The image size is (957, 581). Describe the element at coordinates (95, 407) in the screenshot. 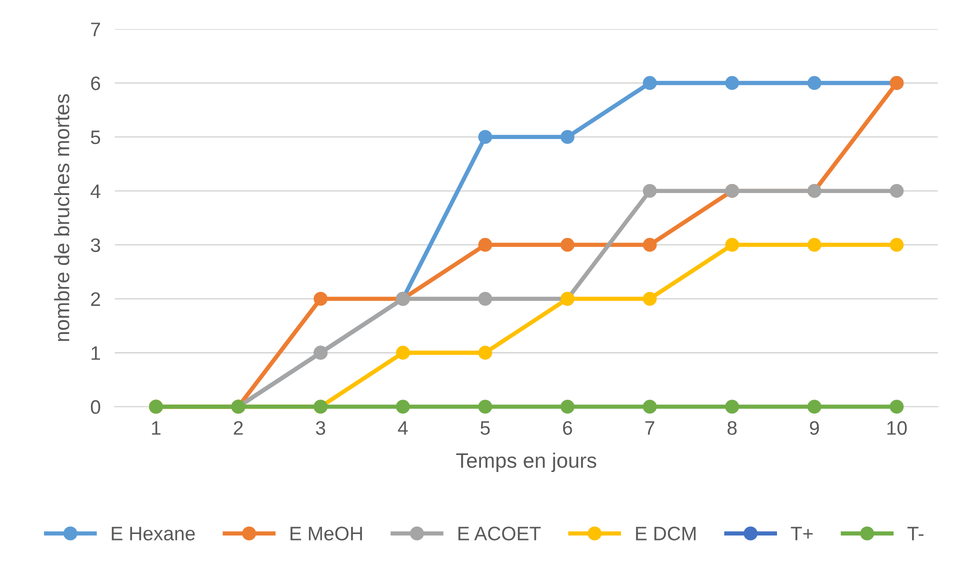

I see `y-tick-label: 0` at that location.